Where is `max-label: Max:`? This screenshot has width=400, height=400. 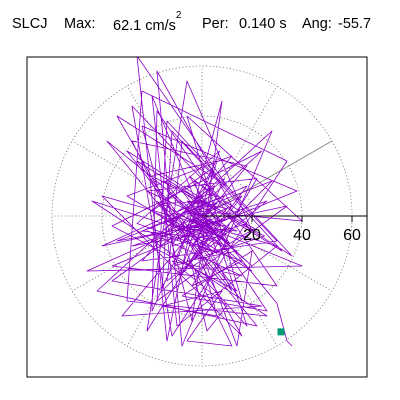
max-label: Max: is located at coordinates (80, 24).